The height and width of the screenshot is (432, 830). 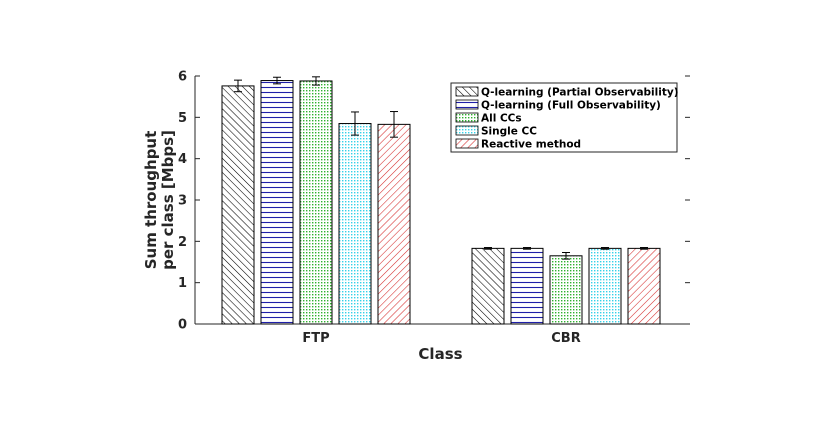 I want to click on legend-label: Q-learning (Partial Observability), so click(x=580, y=93).